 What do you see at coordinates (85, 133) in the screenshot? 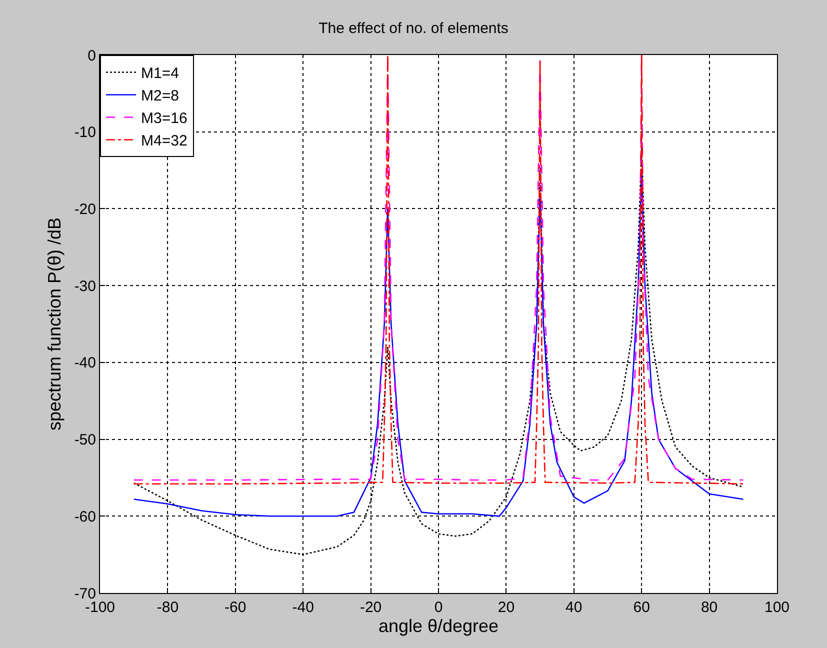
I see `y-tick-label: -10` at bounding box center [85, 133].